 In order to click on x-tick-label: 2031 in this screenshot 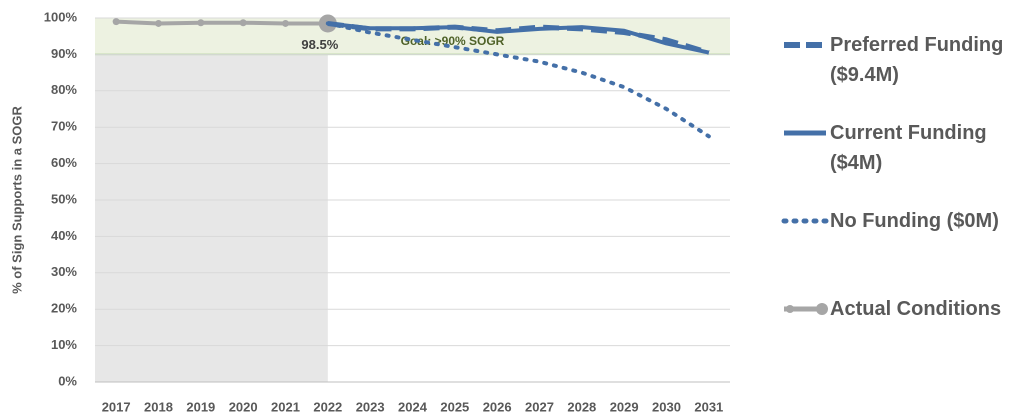, I will do `click(708, 406)`.